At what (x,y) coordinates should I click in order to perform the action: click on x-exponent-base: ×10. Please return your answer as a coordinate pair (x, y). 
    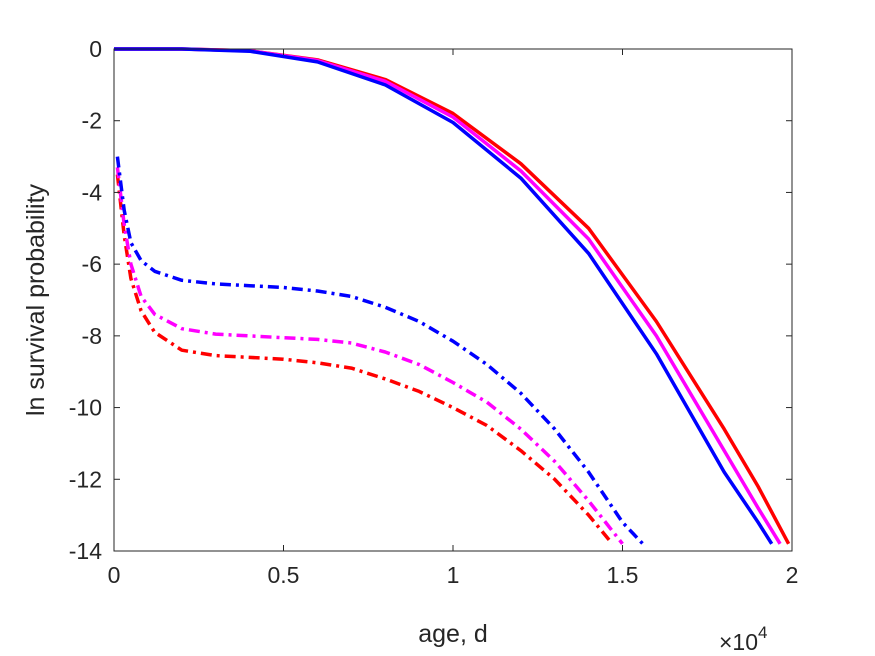
    Looking at the image, I should click on (738, 642).